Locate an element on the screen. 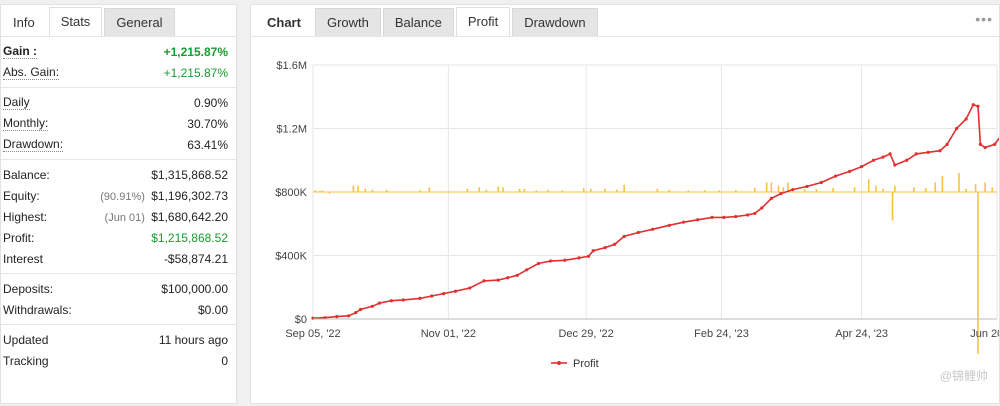 Image resolution: width=1000 pixels, height=406 pixels. updated-value: 11 hours ago is located at coordinates (193, 339).